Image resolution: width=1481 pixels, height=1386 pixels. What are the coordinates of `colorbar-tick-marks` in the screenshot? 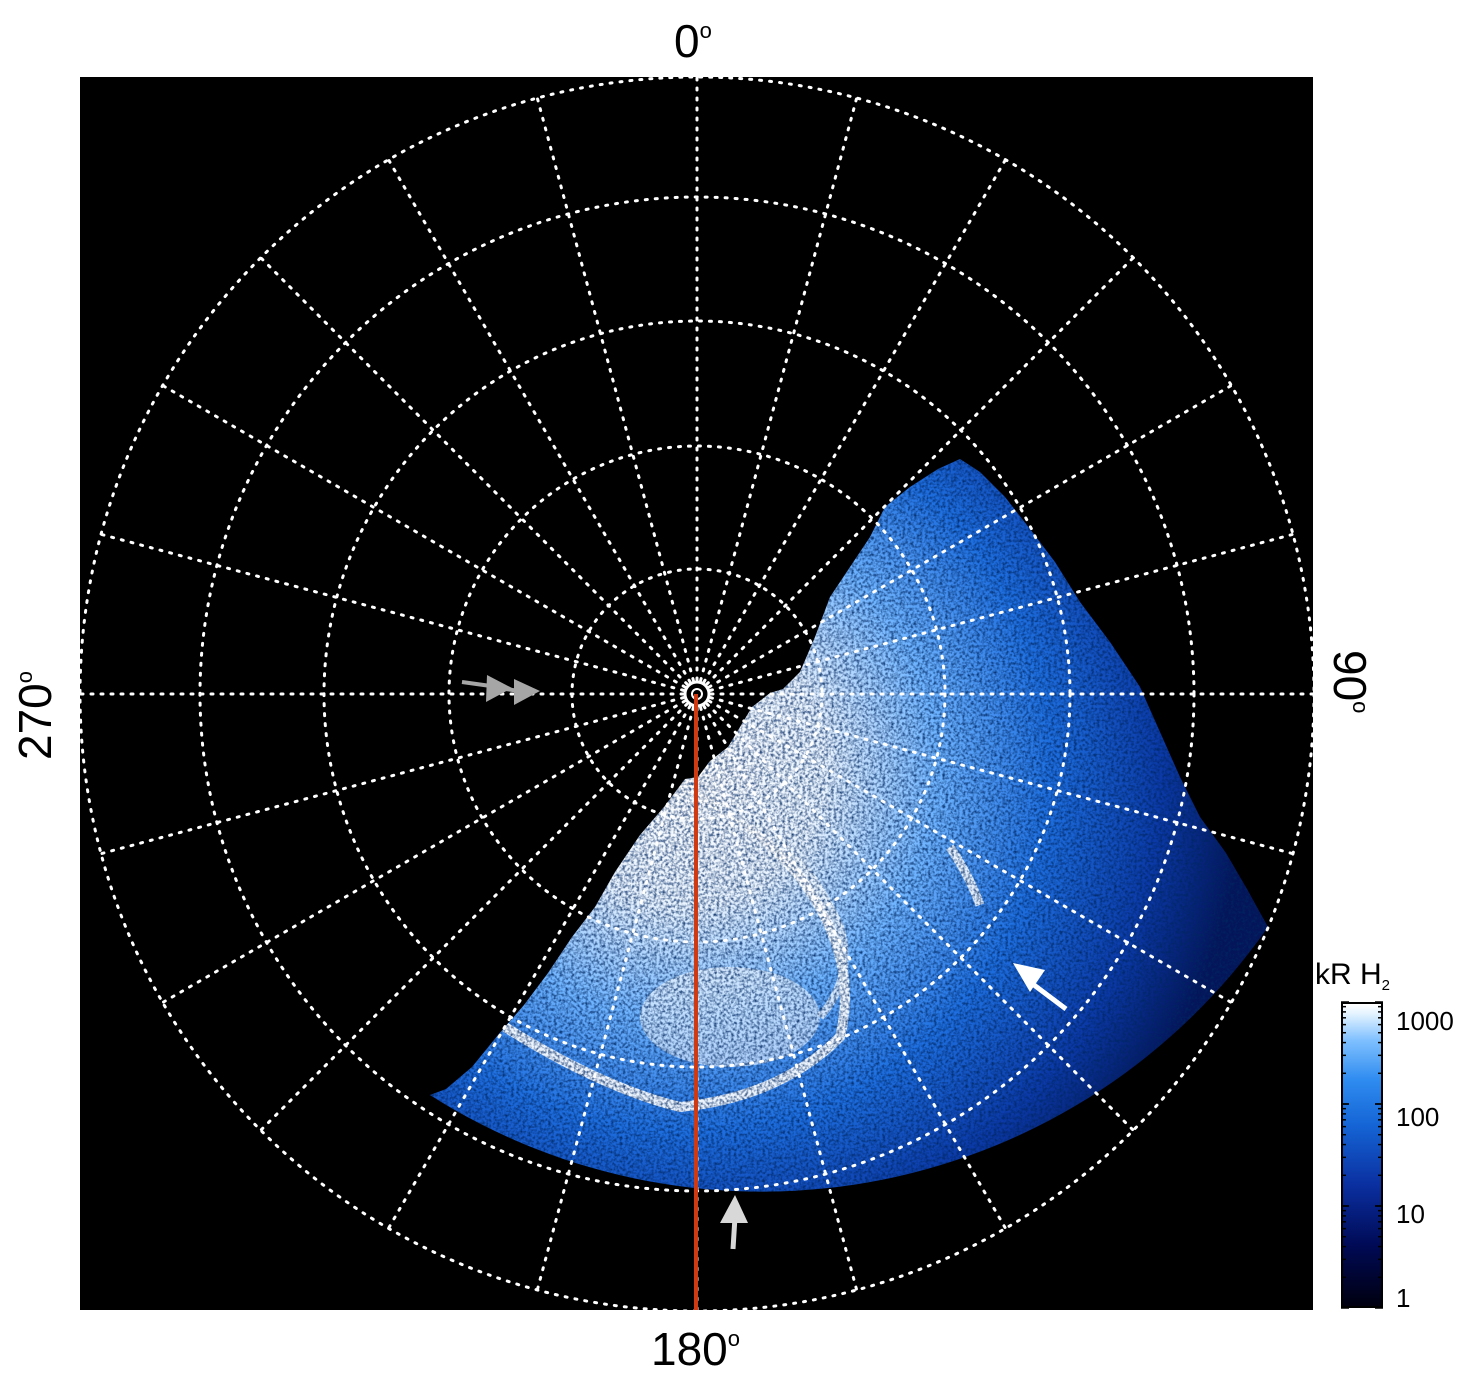 It's located at (1362, 1155).